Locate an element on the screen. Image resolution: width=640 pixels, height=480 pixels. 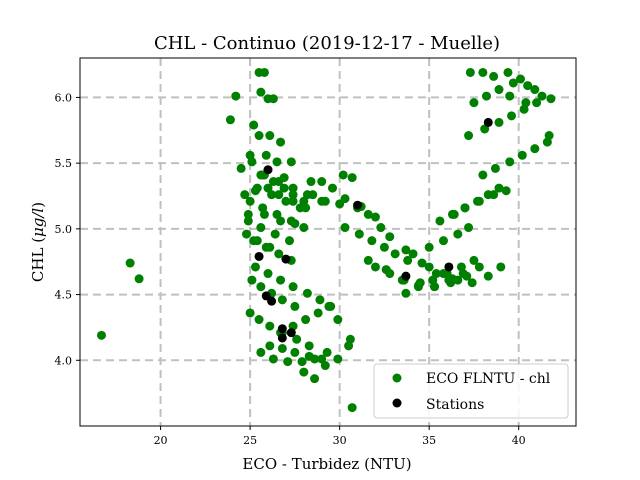
y-tick-label: 5.5 is located at coordinates (64, 163).